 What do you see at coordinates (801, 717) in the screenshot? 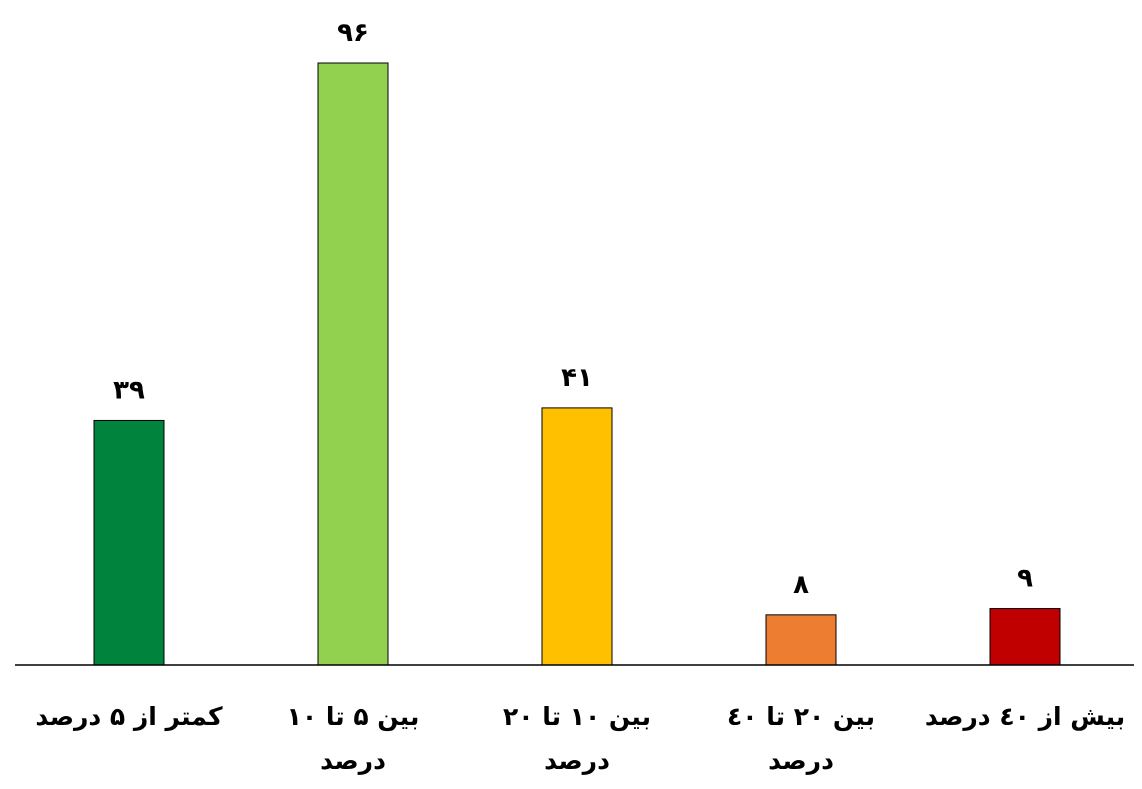
I see `category-label-3-line-0: بین ۲۰ تا ٤۰` at bounding box center [801, 717].